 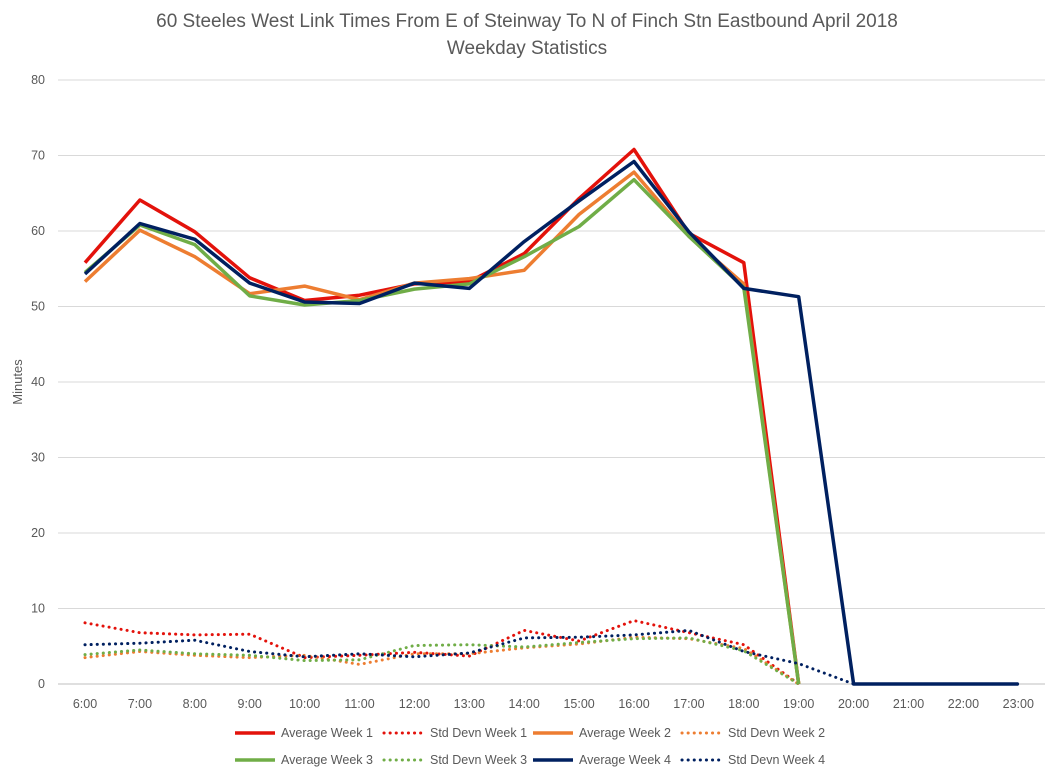 I want to click on chart-subtitle: Weekday Statistics, so click(x=527, y=48).